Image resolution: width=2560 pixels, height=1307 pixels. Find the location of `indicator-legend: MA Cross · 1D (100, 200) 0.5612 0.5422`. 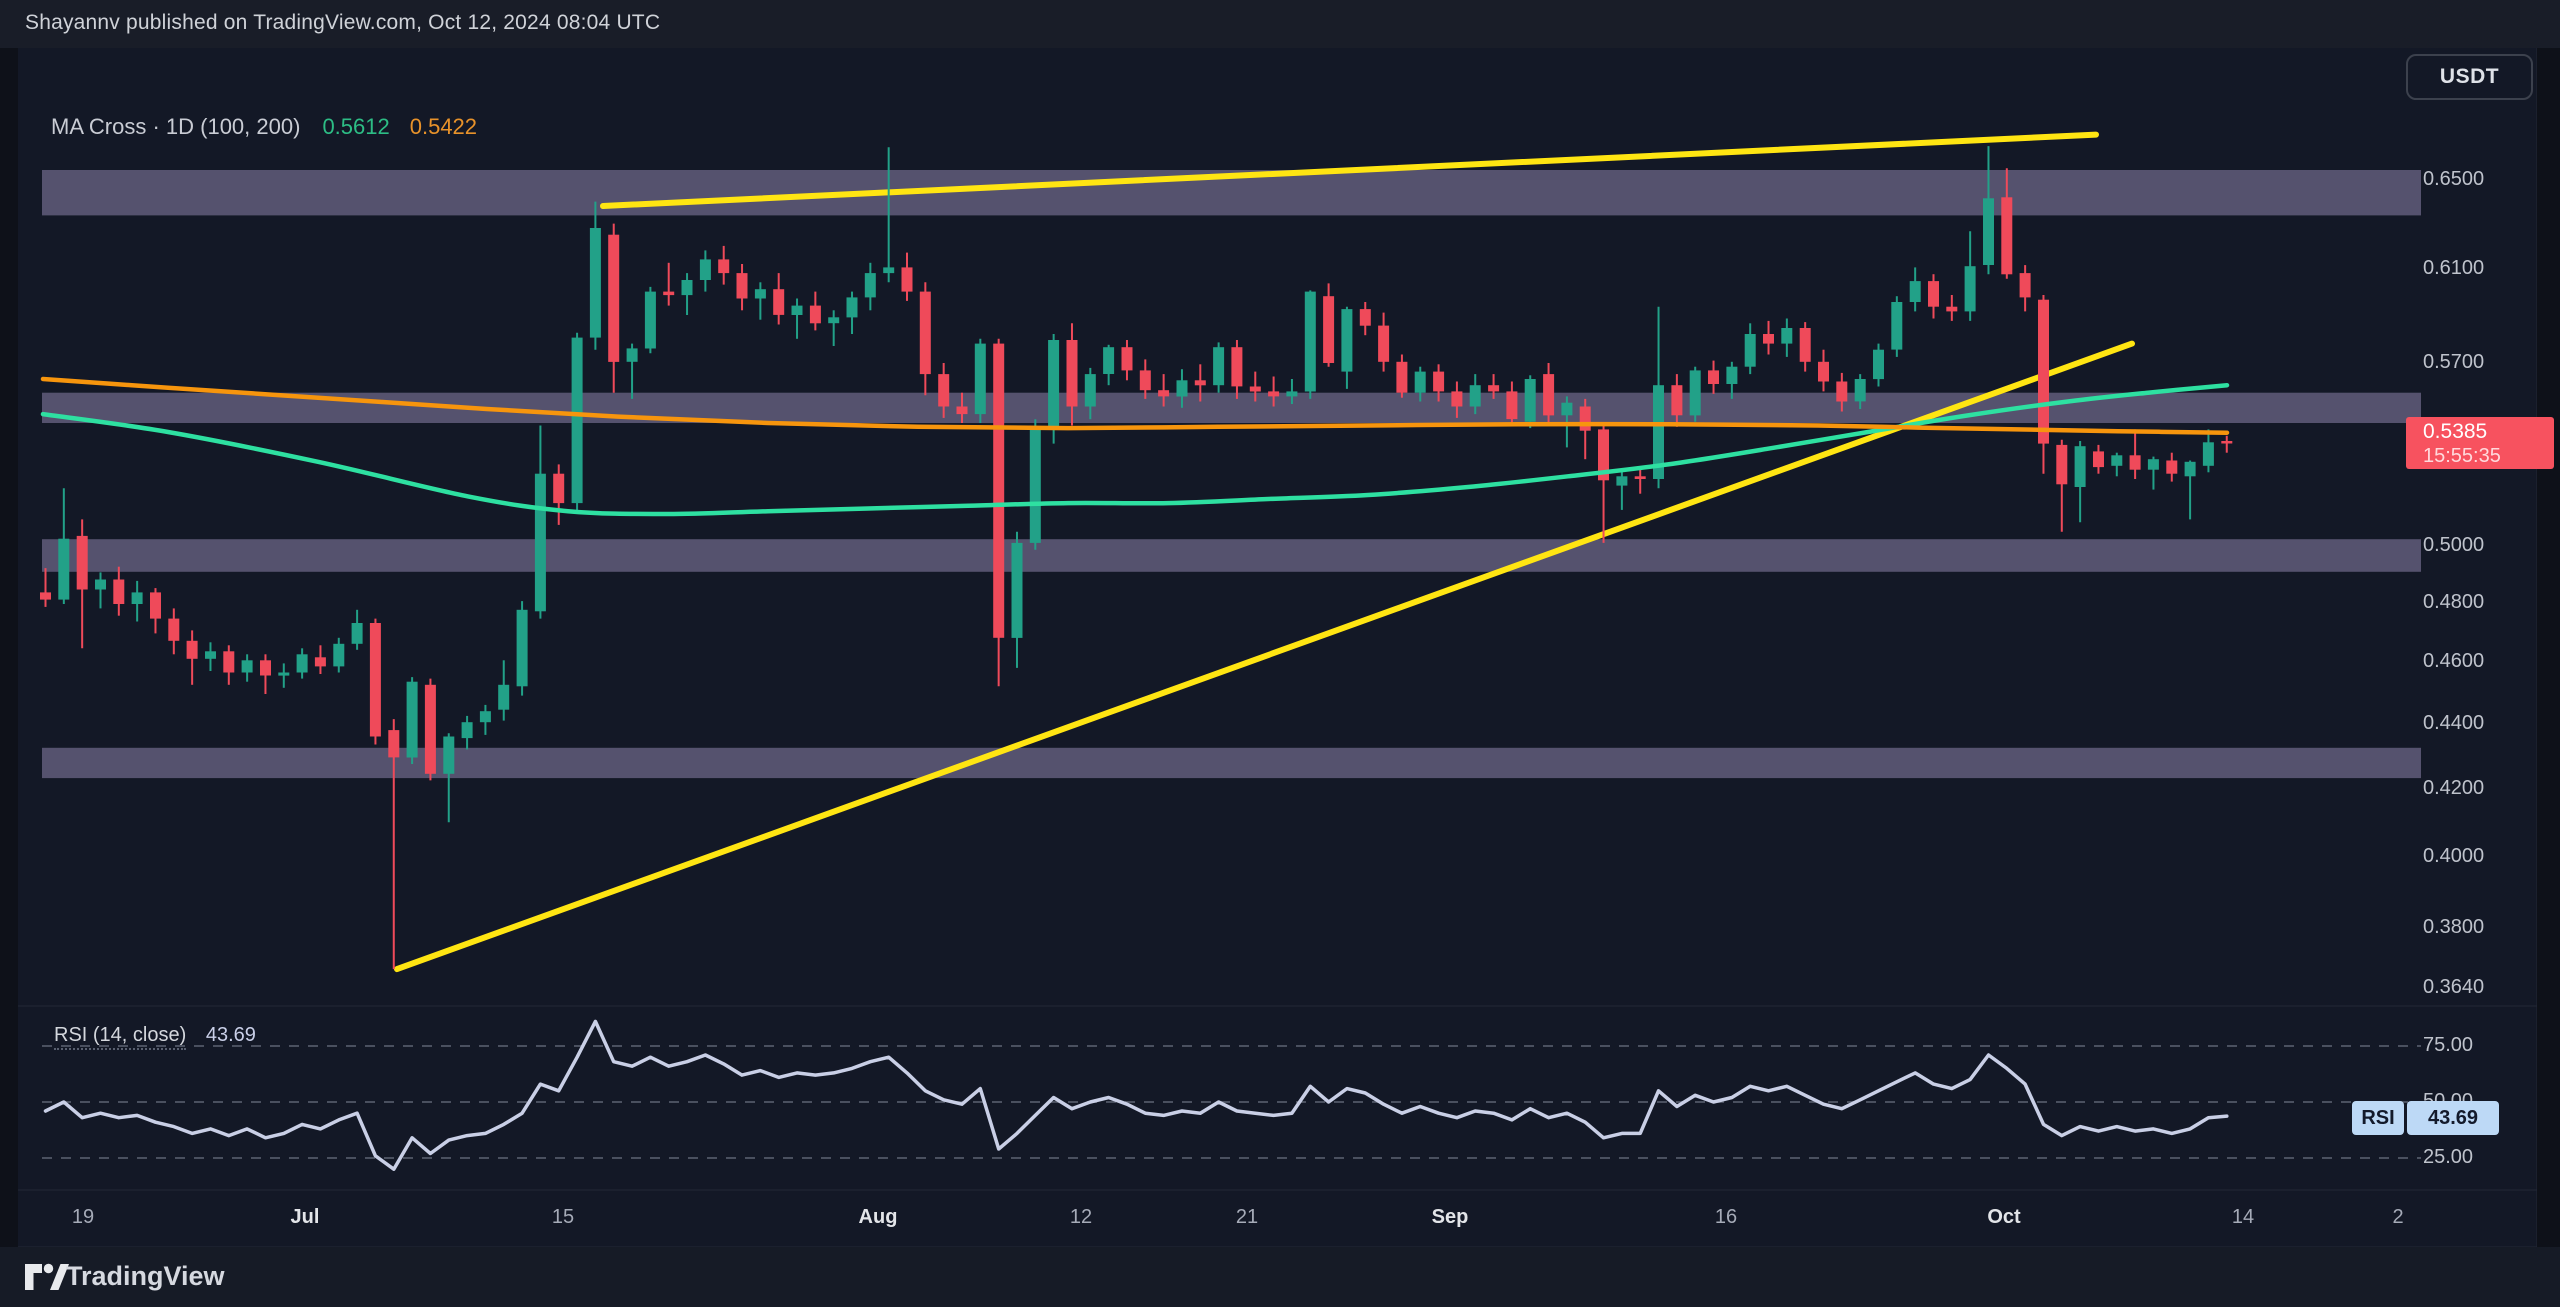

indicator-legend: MA Cross · 1D (100, 200) 0.5612 0.5422 is located at coordinates (264, 127).